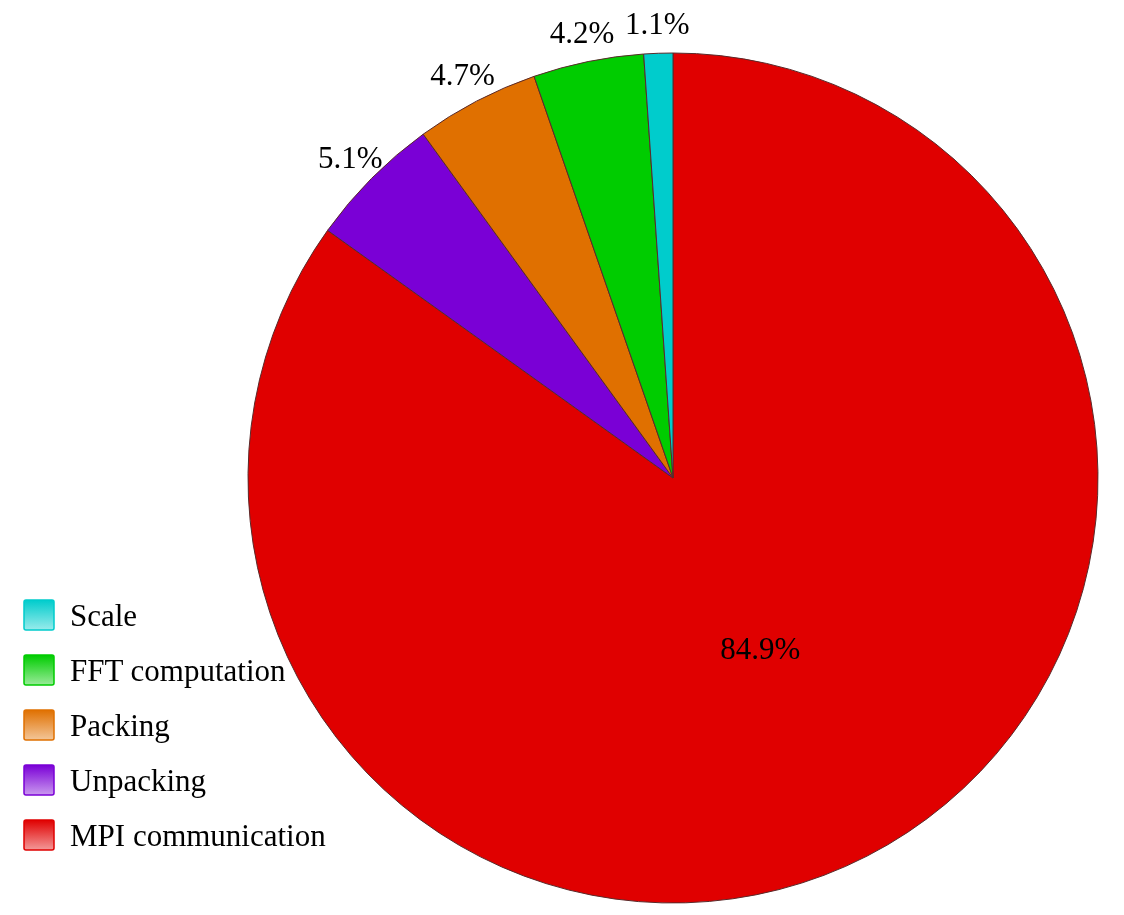  I want to click on legend-label: MPI communication, so click(198, 835).